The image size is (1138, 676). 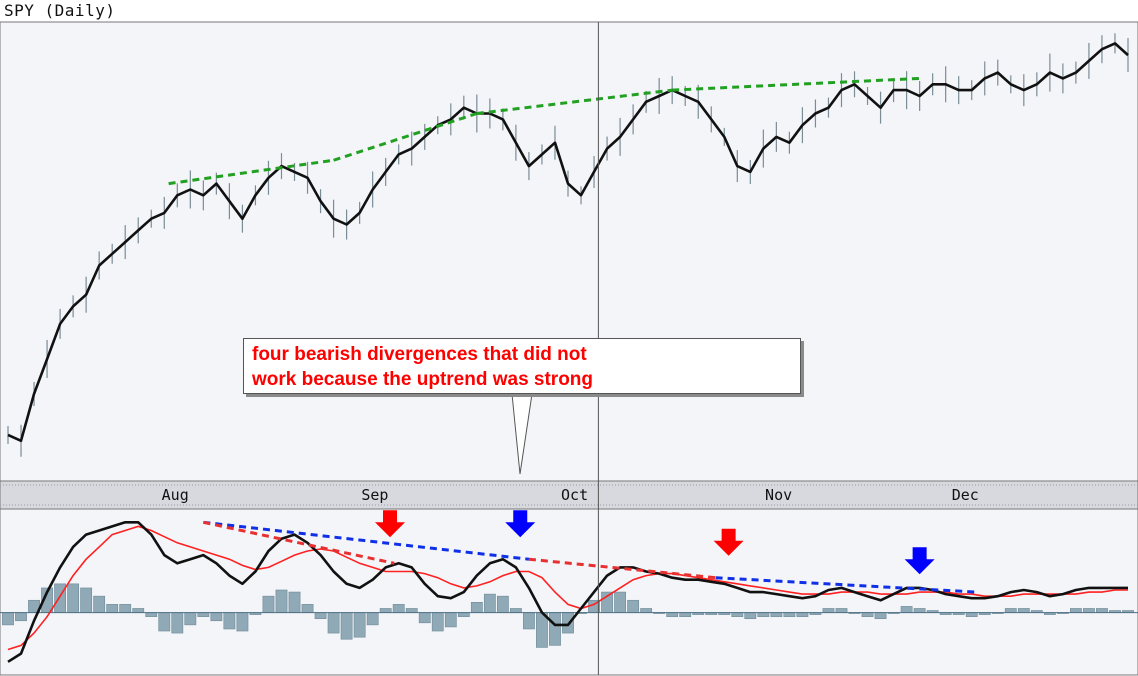 What do you see at coordinates (423, 379) in the screenshot?
I see `annotation-line-2: work because the uptrend was strong` at bounding box center [423, 379].